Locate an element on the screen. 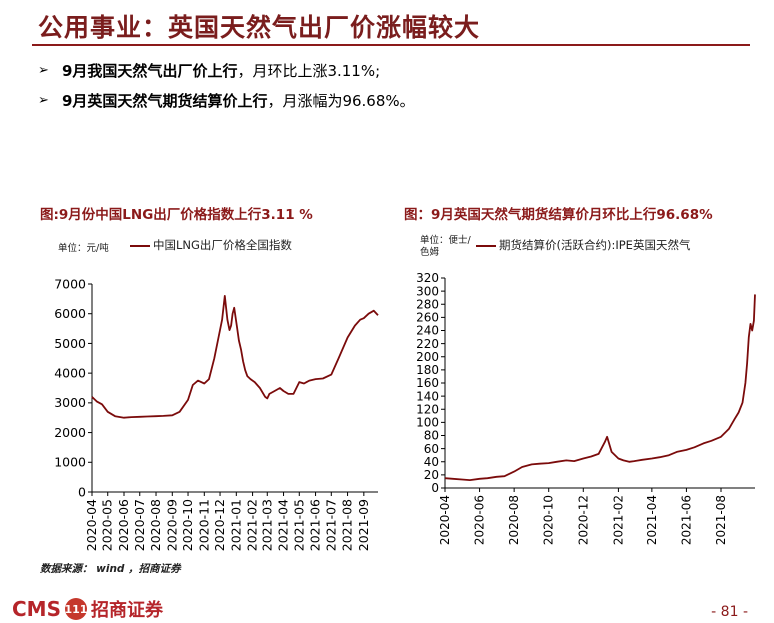 The image size is (774, 623). bullet-bold: 9月我国天然气出厂价上行 is located at coordinates (150, 71).